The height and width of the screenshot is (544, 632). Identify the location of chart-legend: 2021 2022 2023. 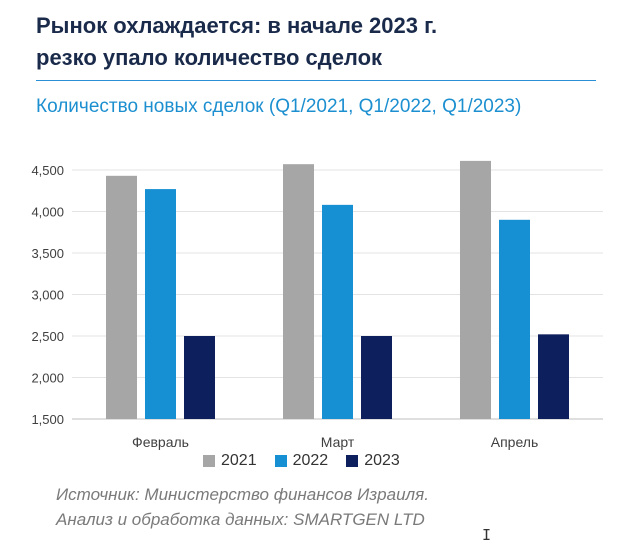
(310, 461).